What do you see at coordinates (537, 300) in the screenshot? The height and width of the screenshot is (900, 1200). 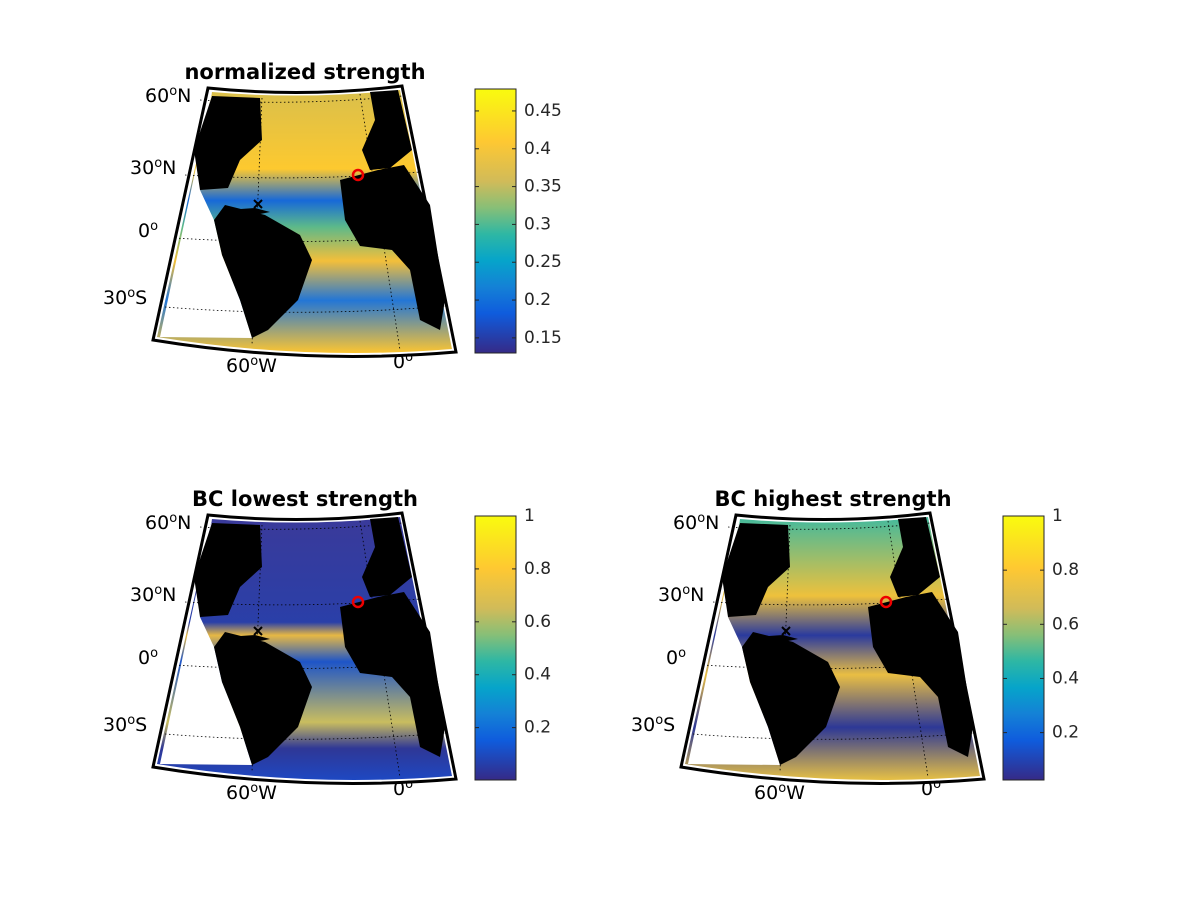 I see `colorbar-tick-label: 0.2` at bounding box center [537, 300].